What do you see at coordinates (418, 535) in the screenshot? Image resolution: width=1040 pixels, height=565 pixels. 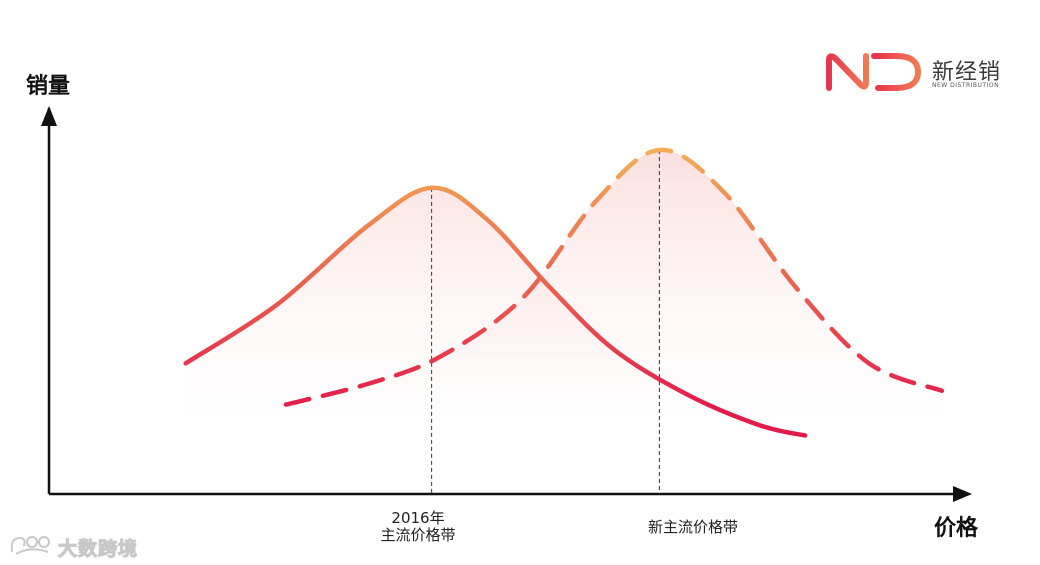 I see `tick-label-old-line2: 主流价格带` at bounding box center [418, 535].